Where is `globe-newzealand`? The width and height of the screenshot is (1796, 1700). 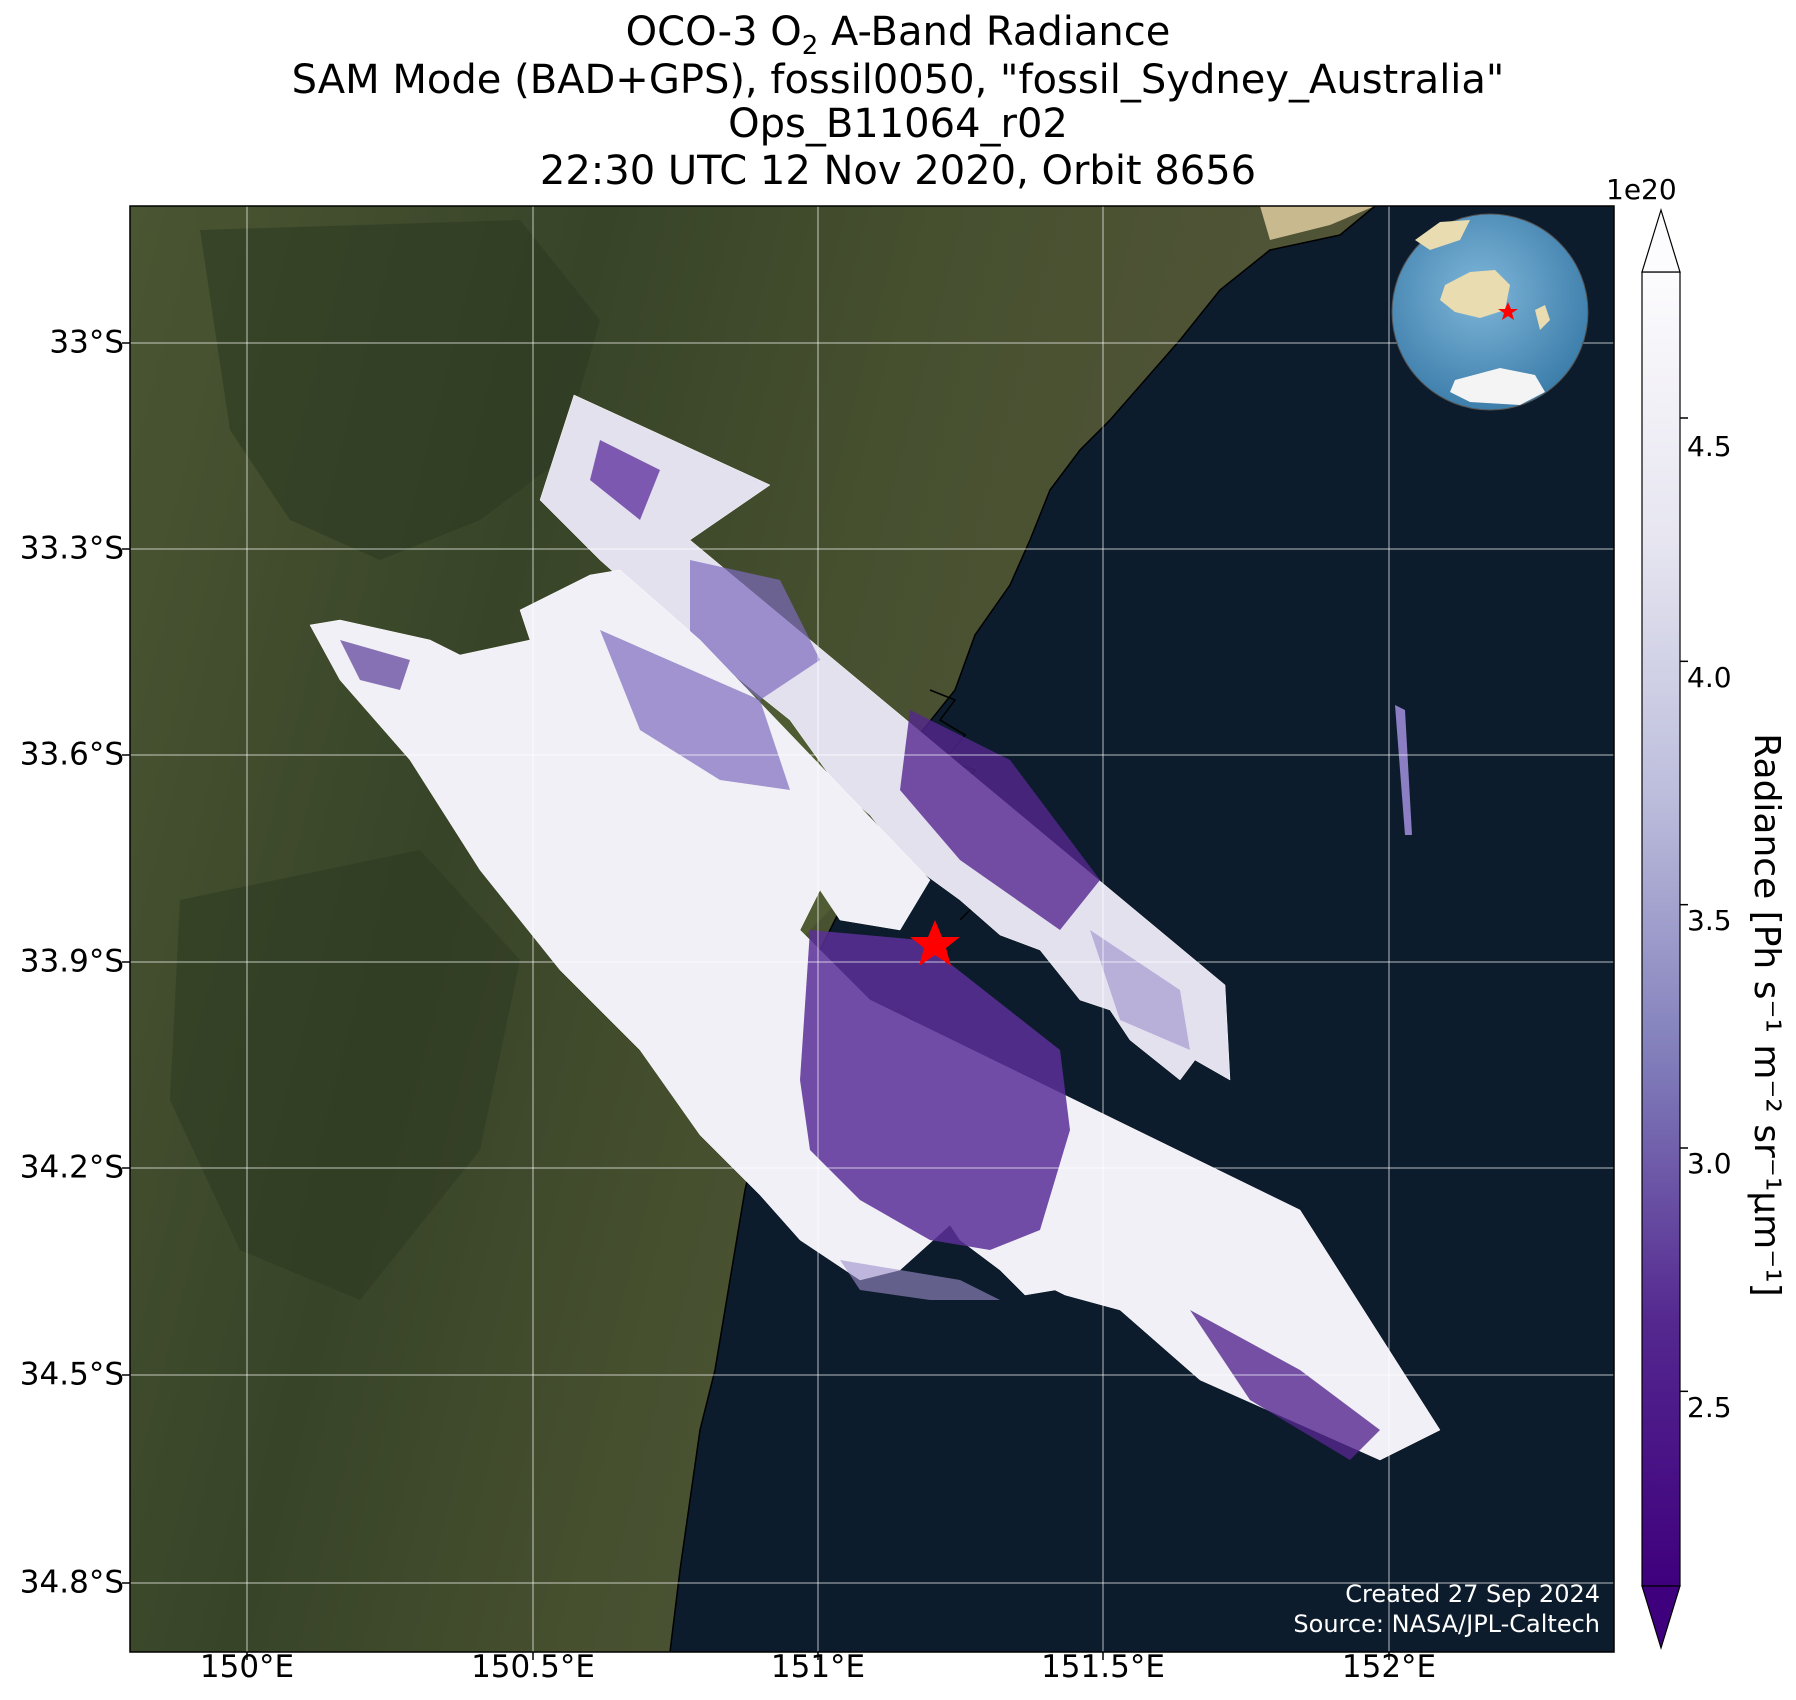 globe-newzealand is located at coordinates (1542, 317).